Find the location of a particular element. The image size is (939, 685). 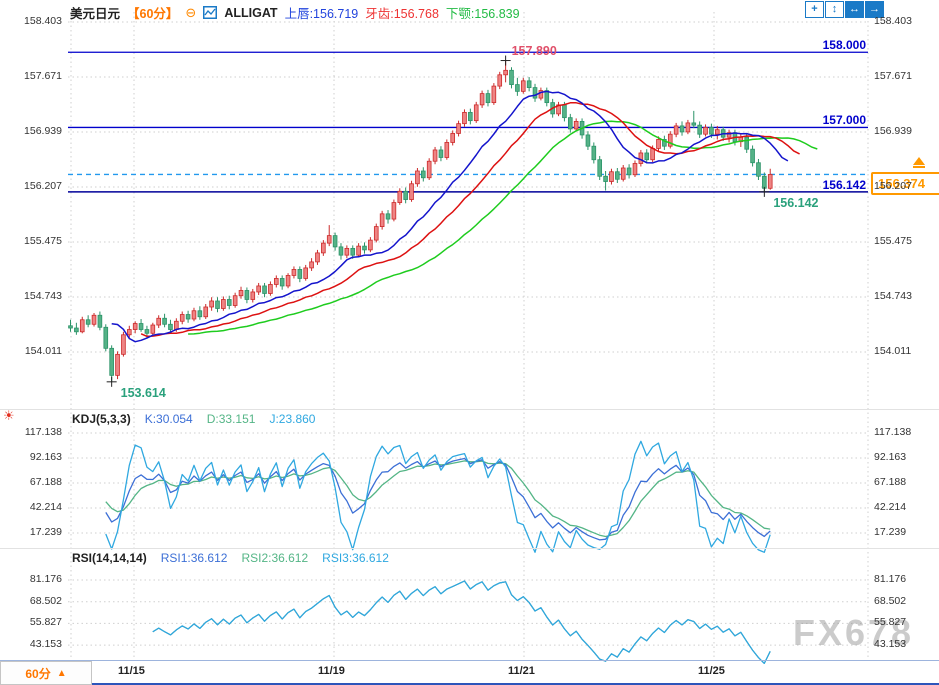

chart-toolbar: + ↕ ↔ → is located at coordinates (844, 9).